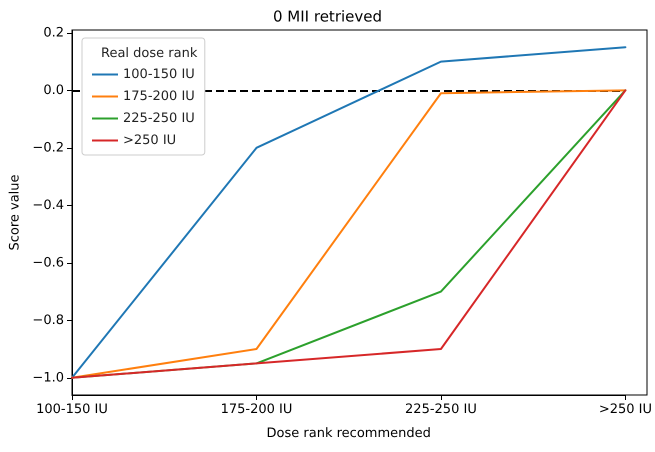 Image resolution: width=655 pixels, height=452 pixels. Describe the element at coordinates (48, 205) in the screenshot. I see `y-tick-label: −0.4` at that location.